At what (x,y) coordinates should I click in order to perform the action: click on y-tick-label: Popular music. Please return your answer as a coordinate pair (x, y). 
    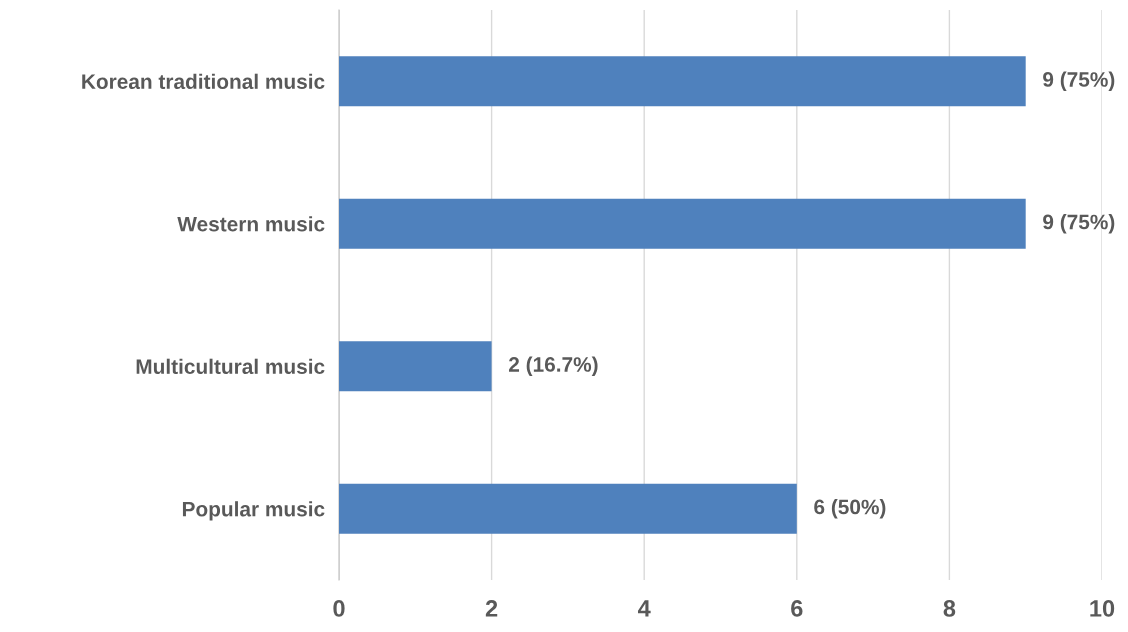
    Looking at the image, I should click on (253, 511).